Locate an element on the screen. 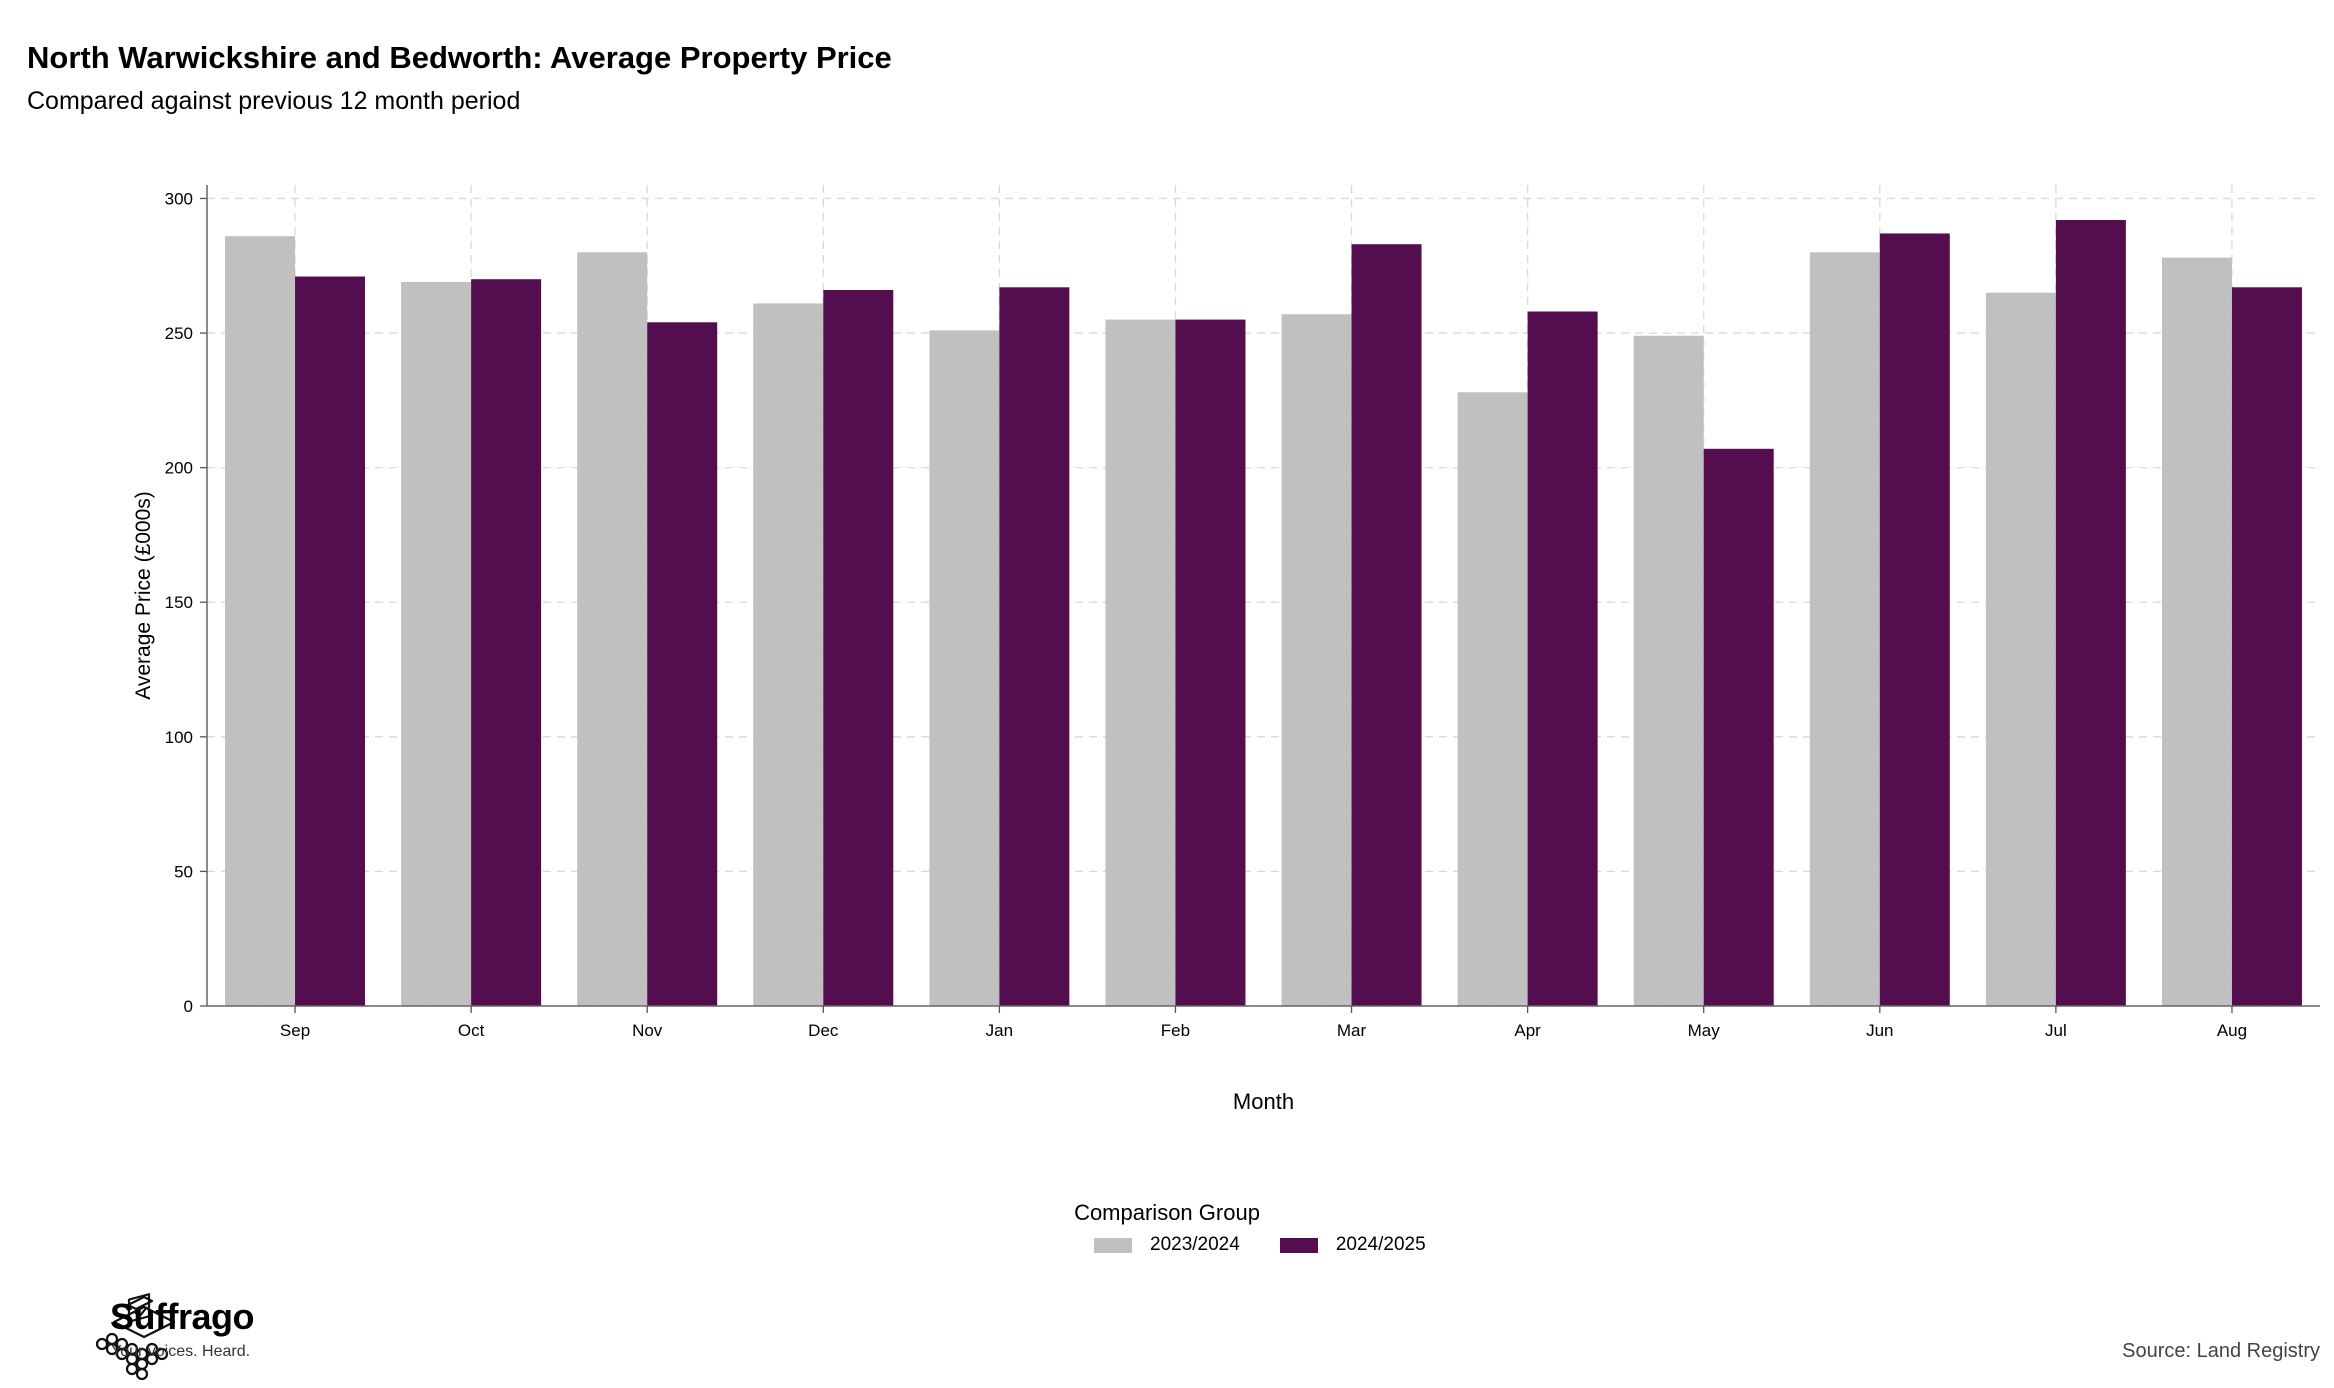  legend-swatch-2024-2025 is located at coordinates (1298, 1245).